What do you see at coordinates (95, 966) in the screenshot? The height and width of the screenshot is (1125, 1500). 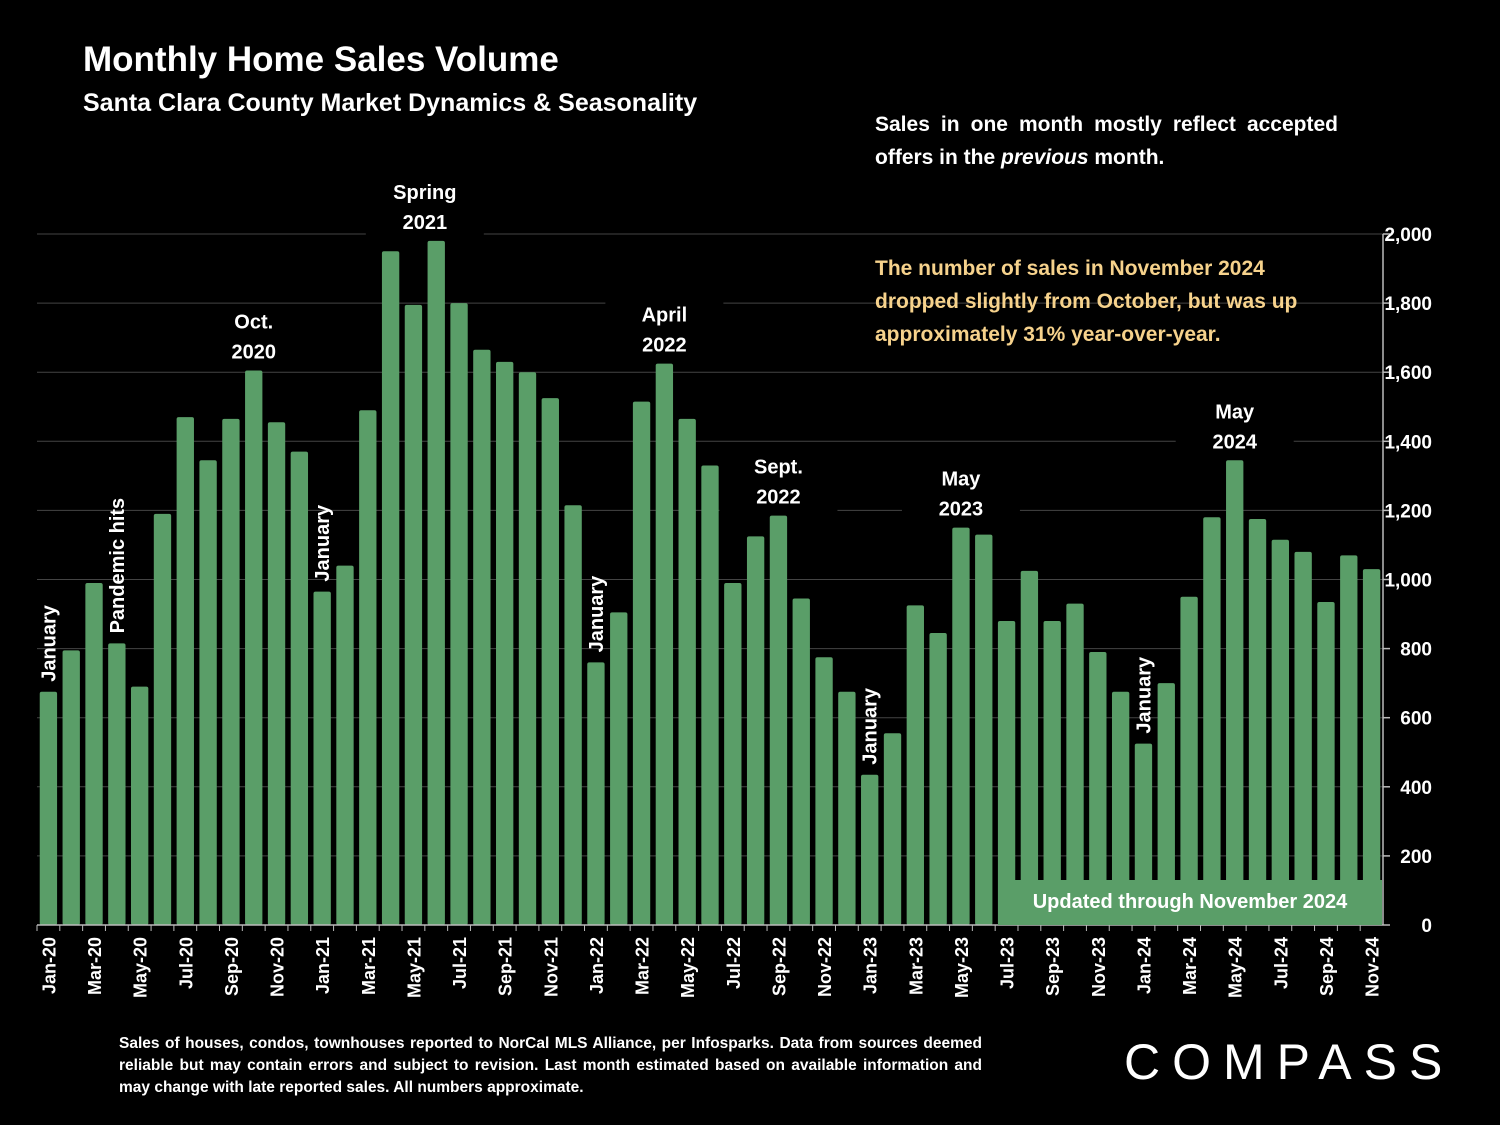 I see `x-tick-label: Mar-20` at bounding box center [95, 966].